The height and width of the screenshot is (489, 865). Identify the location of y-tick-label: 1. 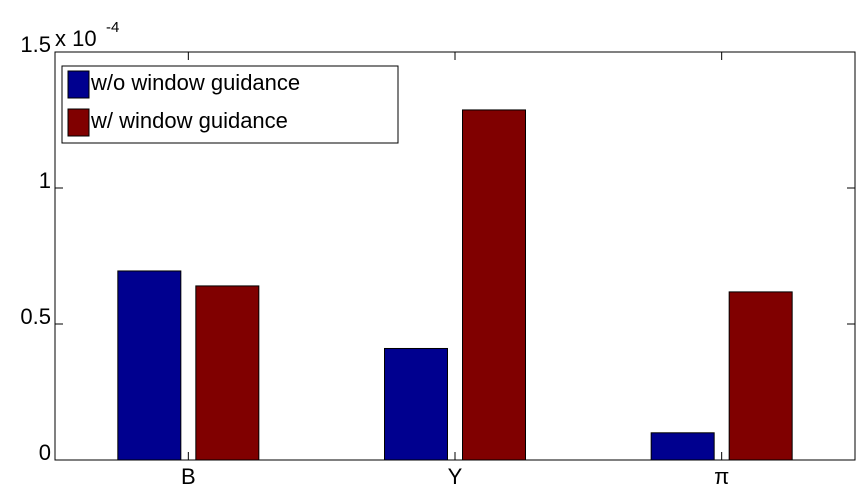
(45, 180).